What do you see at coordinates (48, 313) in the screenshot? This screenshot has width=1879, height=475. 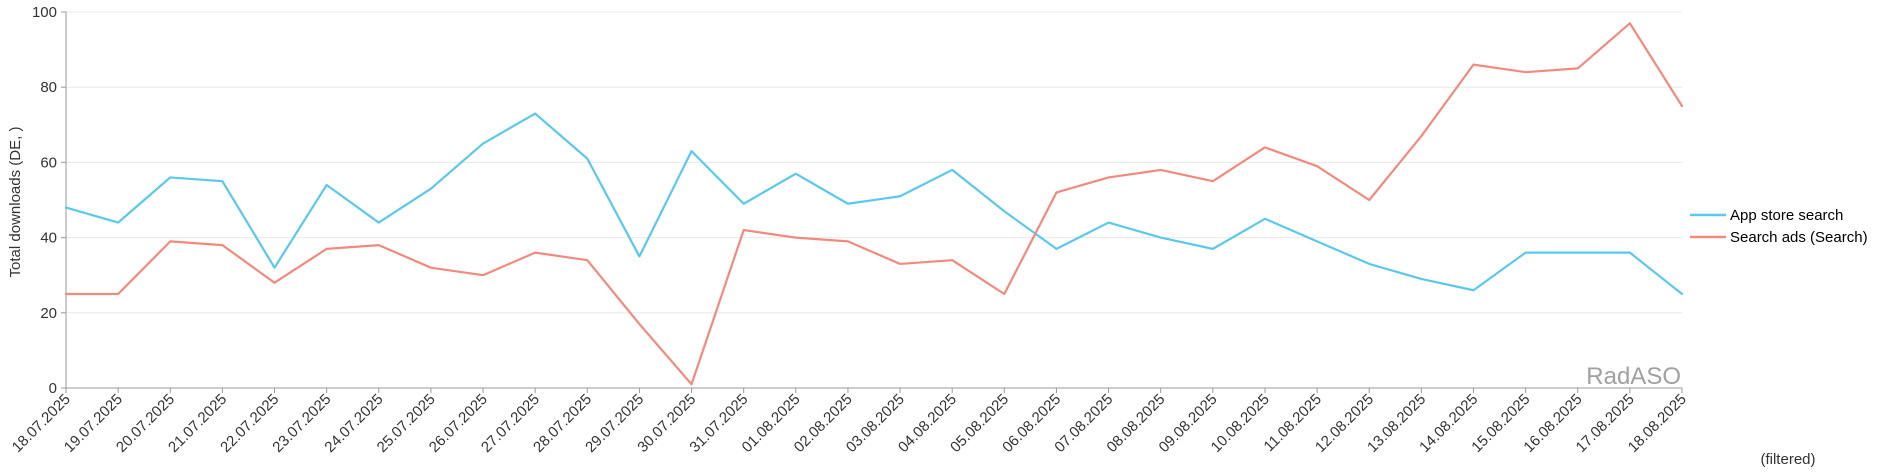 I see `y-tick-label: 20` at bounding box center [48, 313].